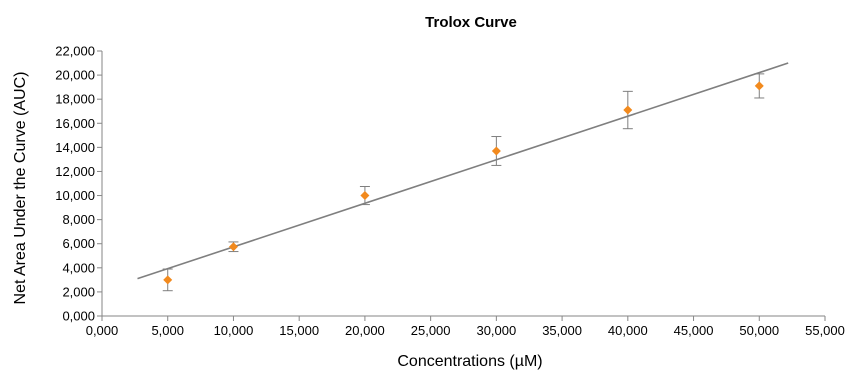 Image resolution: width=857 pixels, height=371 pixels. Describe the element at coordinates (496, 330) in the screenshot. I see `x-tick-label: 30,000` at that location.